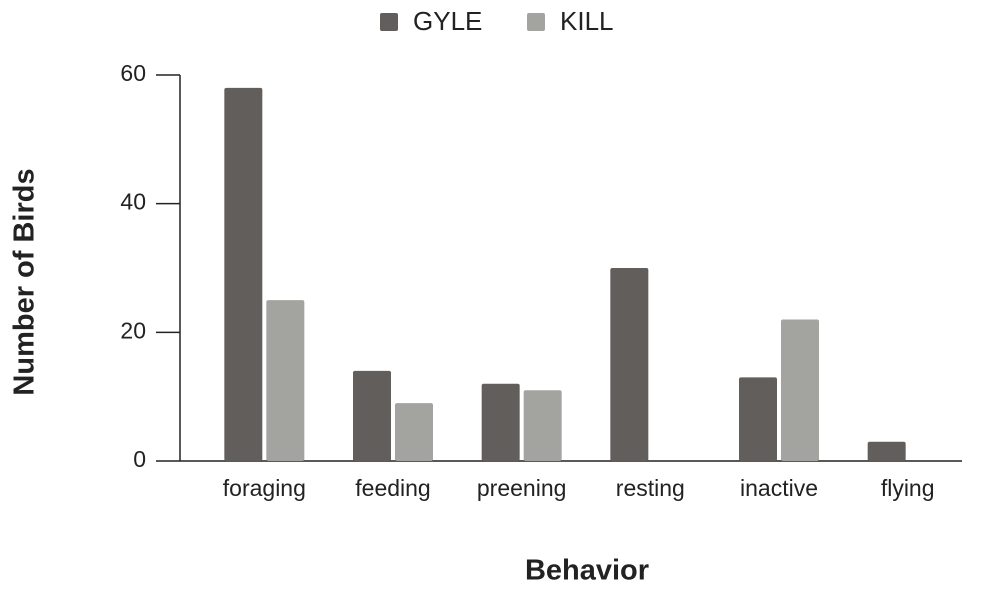 The width and height of the screenshot is (989, 590). I want to click on x-tick-label: resting, so click(650, 488).